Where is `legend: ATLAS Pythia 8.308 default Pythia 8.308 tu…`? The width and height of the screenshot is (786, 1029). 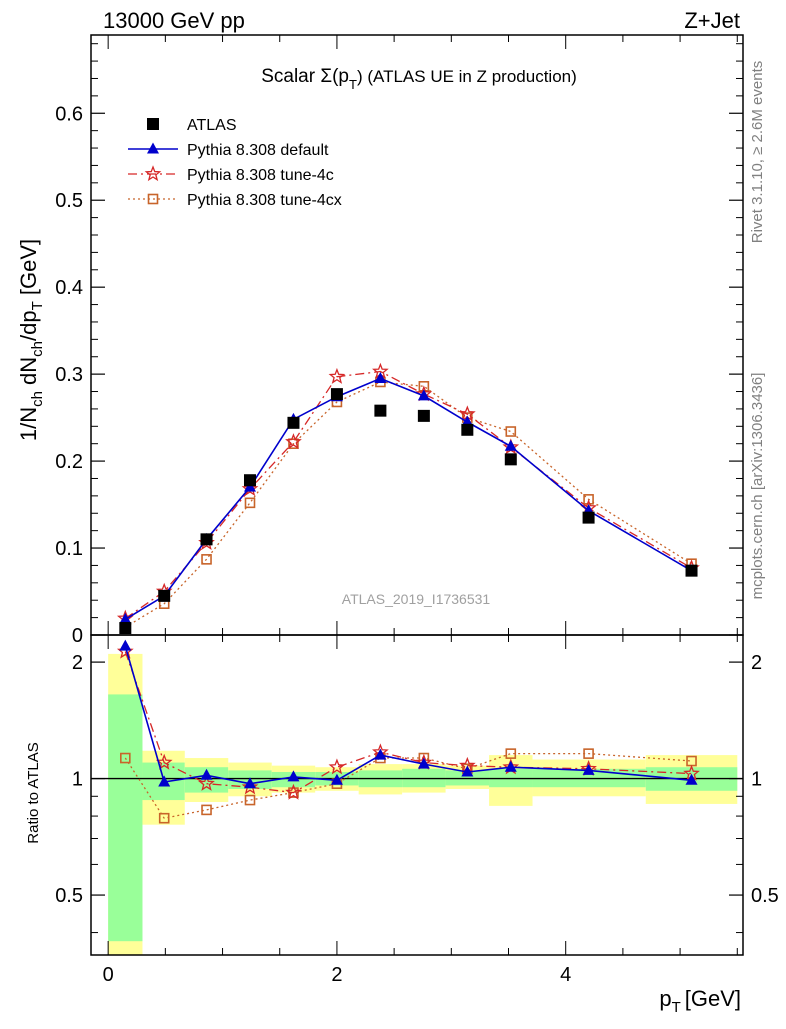
legend: ATLAS Pythia 8.308 default Pythia 8.308 tu… is located at coordinates (235, 163).